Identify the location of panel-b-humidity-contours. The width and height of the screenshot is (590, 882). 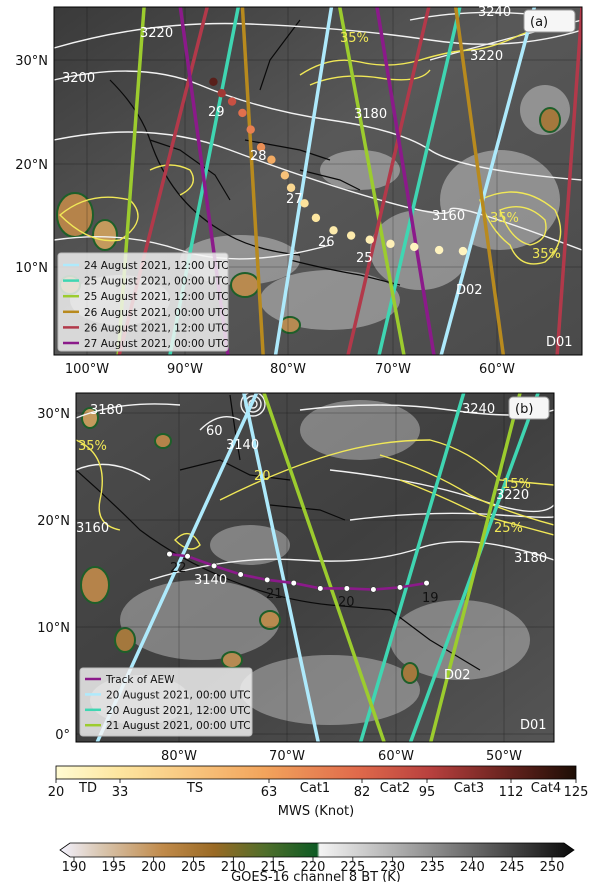
(315, 494).